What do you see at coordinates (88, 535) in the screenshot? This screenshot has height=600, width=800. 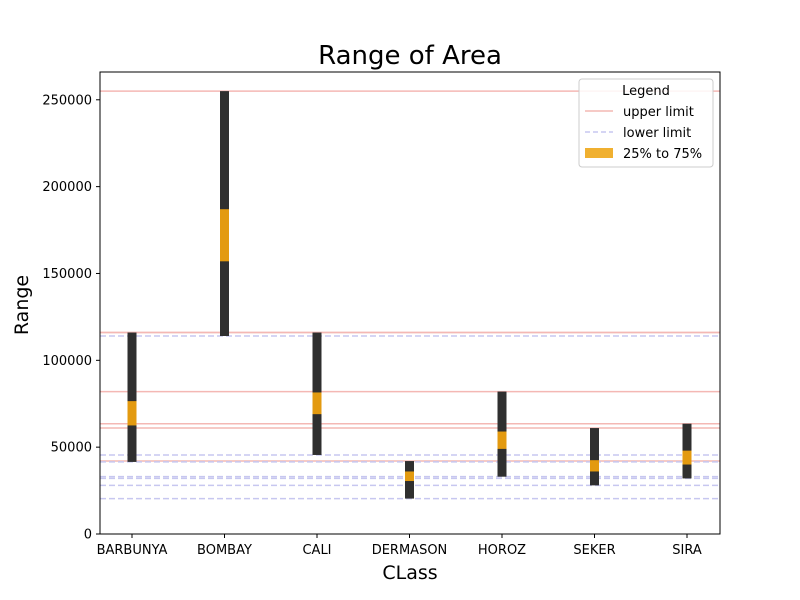 I see `y-tick-label-0: 0` at bounding box center [88, 535].